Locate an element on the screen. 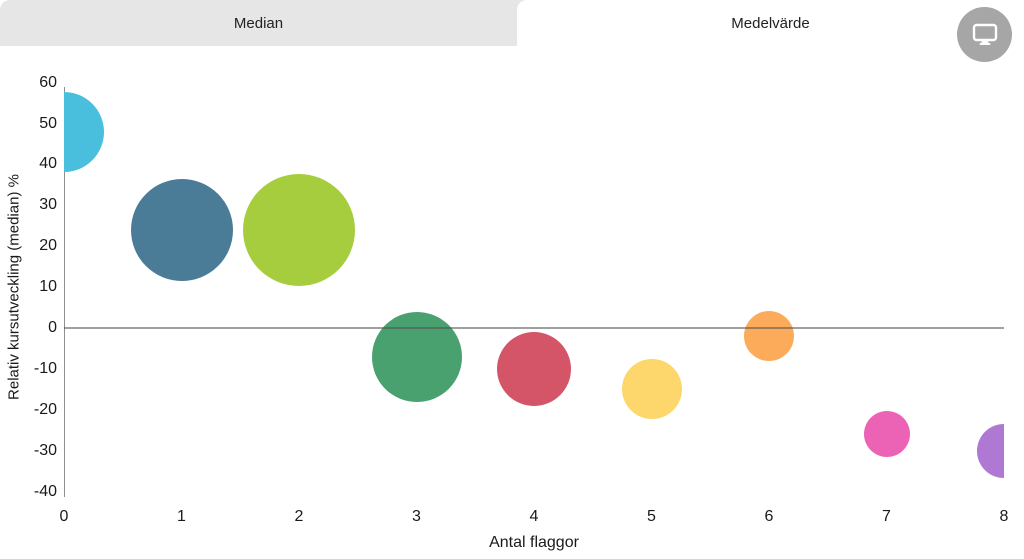  bubble-x1 is located at coordinates (181, 229).